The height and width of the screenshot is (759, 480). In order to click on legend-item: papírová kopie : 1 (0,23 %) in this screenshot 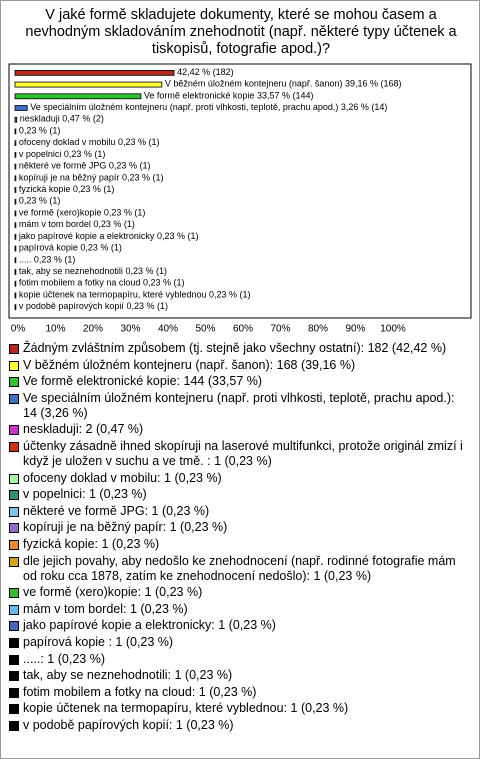, I will do `click(237, 642)`.